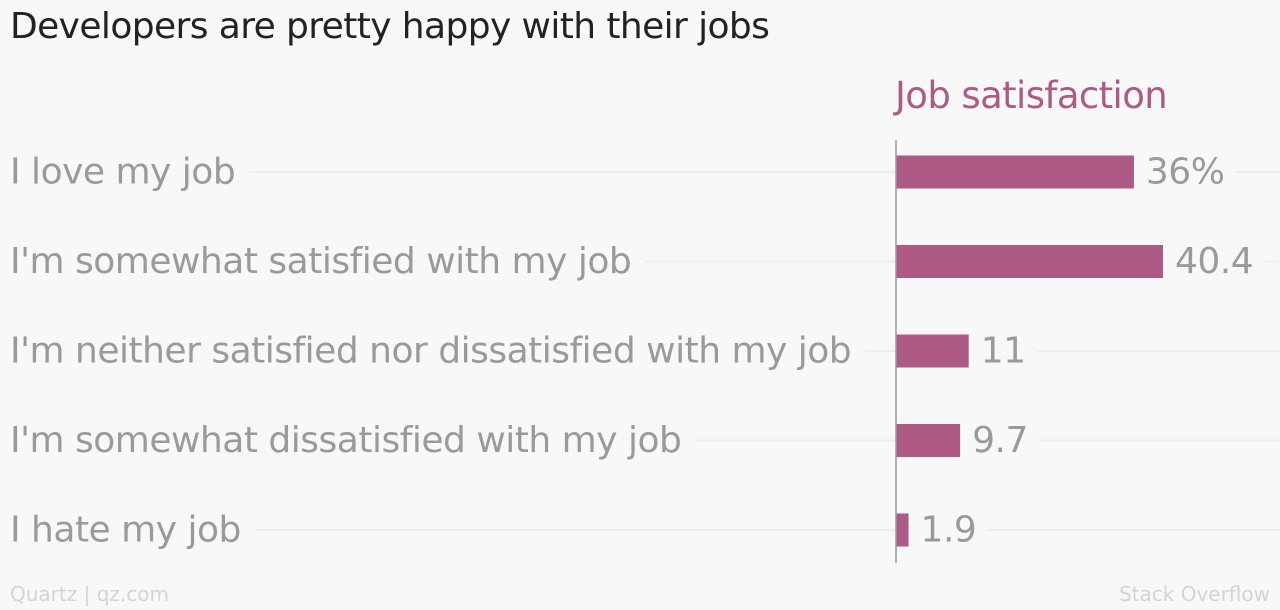  I want to click on source-credit-right: Stack Overflow, so click(1194, 594).